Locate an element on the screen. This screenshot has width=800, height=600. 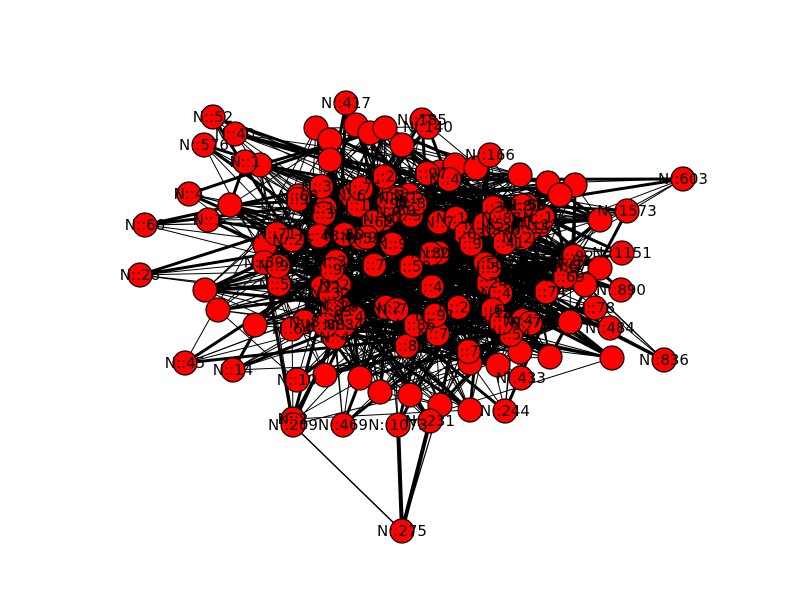
graph-node-label: N::48 is located at coordinates (501, 293).